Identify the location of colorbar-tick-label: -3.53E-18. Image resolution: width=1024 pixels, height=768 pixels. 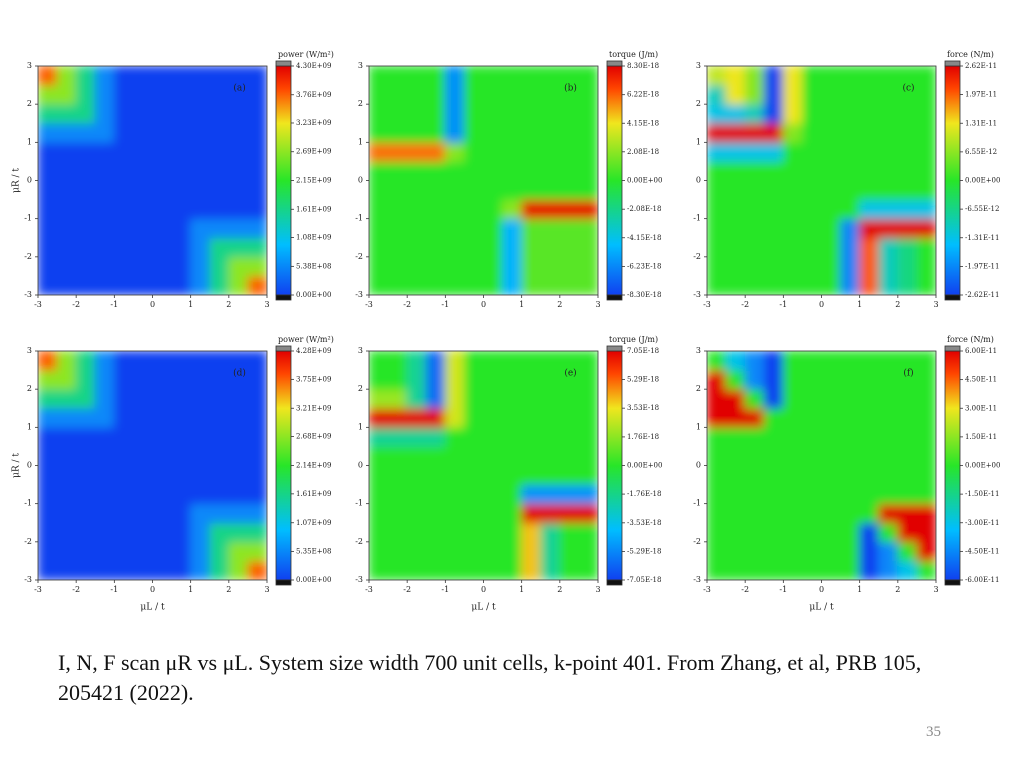
(644, 523).